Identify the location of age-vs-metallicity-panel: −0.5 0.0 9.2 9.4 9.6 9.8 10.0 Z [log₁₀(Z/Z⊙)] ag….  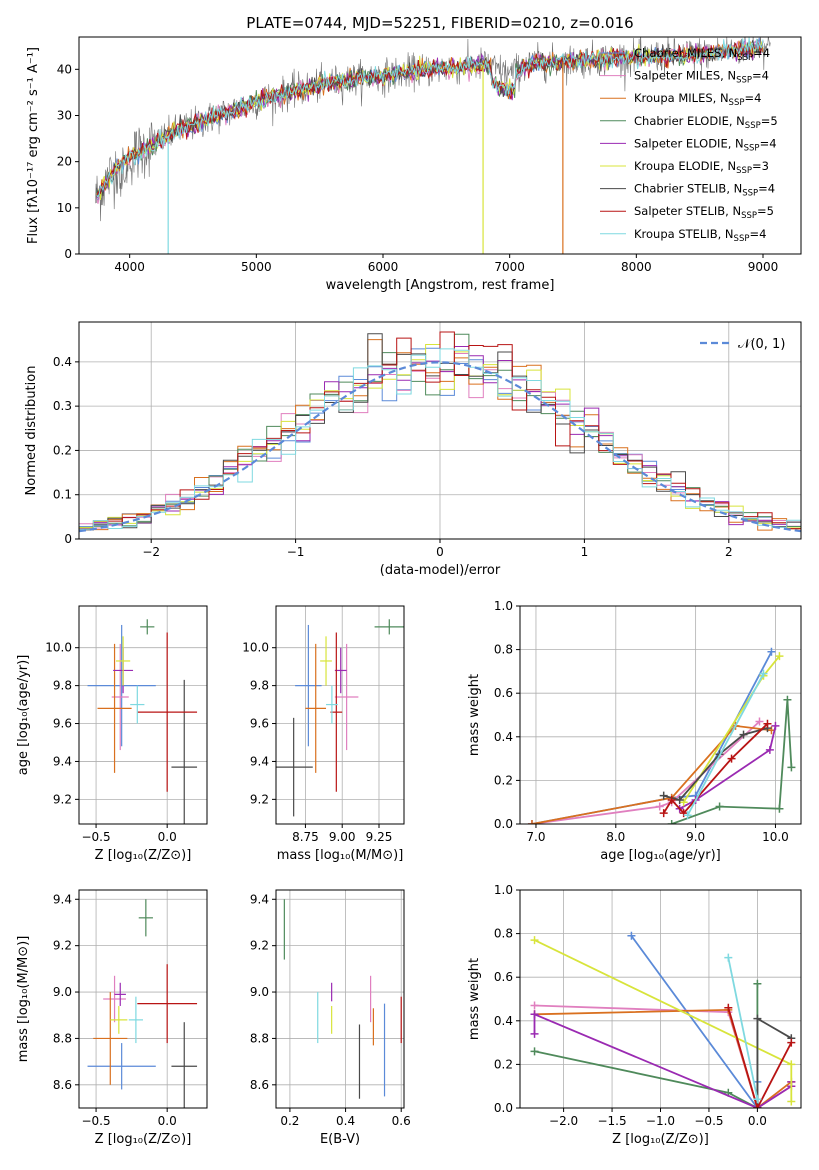
(112, 734).